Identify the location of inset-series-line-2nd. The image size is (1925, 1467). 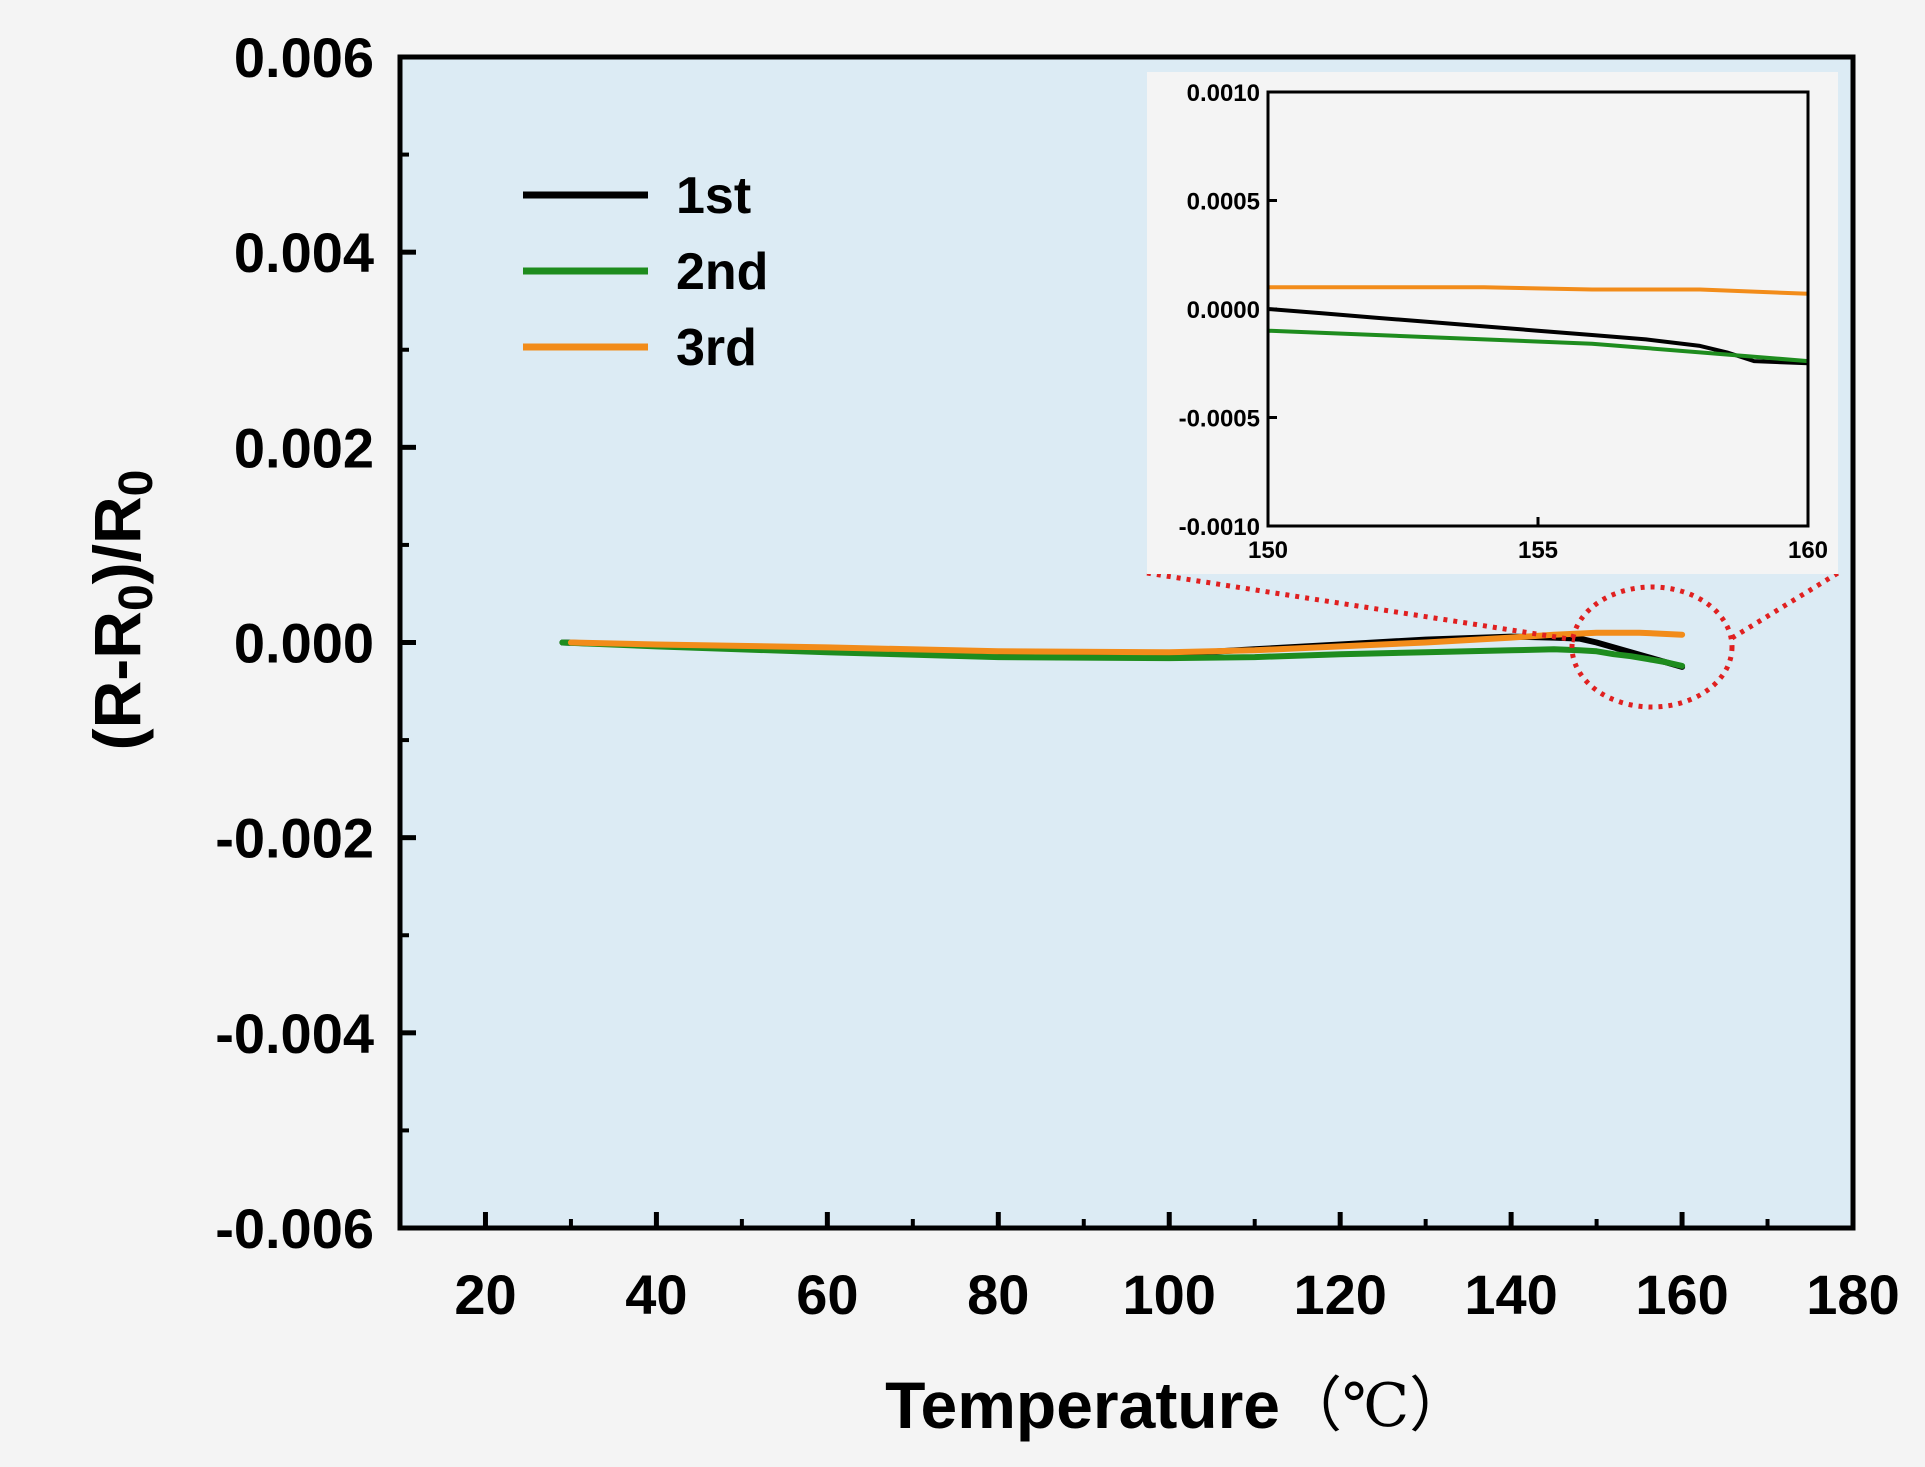
(1538, 346).